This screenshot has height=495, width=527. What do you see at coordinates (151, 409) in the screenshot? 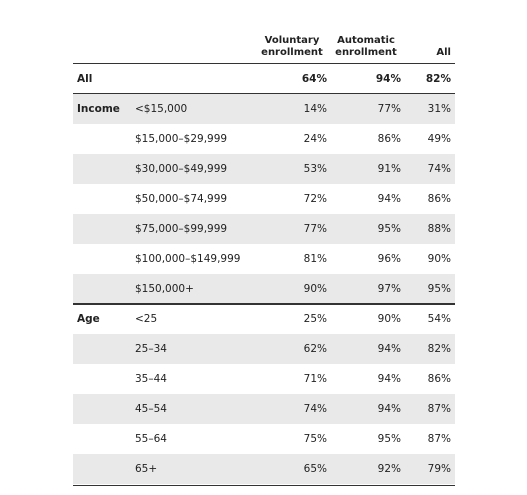
I see `row-label: 45–54` at bounding box center [151, 409].